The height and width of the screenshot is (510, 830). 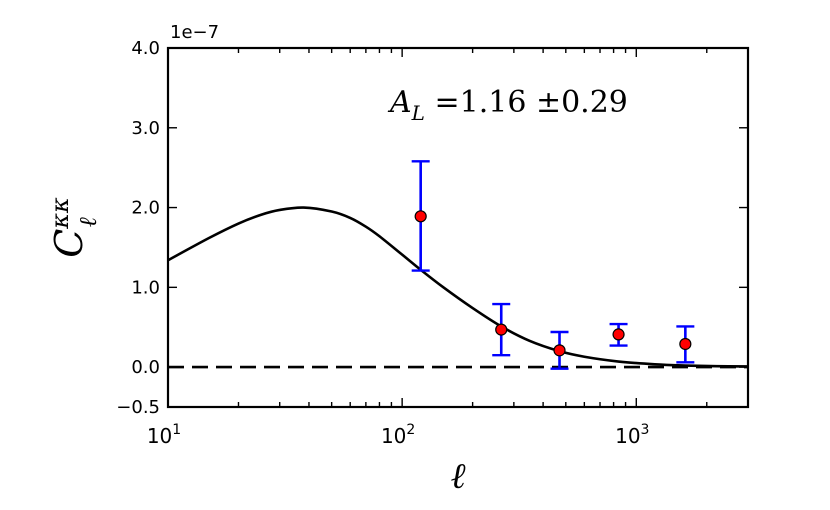 I want to click on y-tick-label: −0.5, so click(x=138, y=407).